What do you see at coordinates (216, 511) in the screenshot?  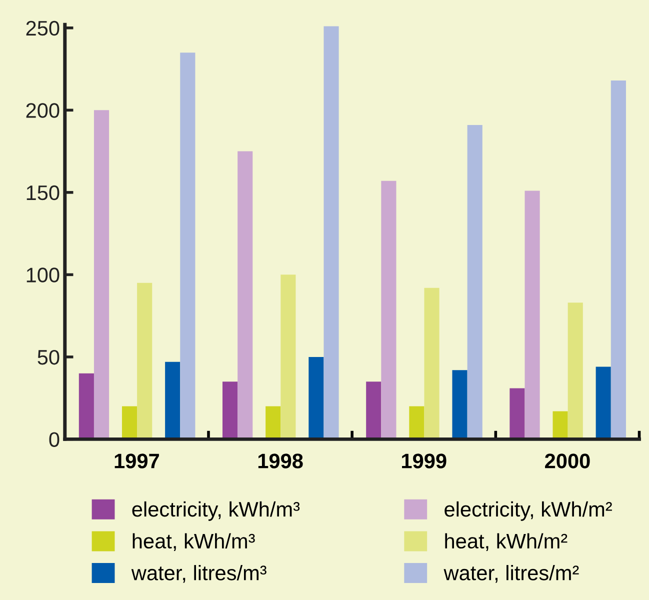 I see `legend-label: electricity, kWh/m³` at bounding box center [216, 511].